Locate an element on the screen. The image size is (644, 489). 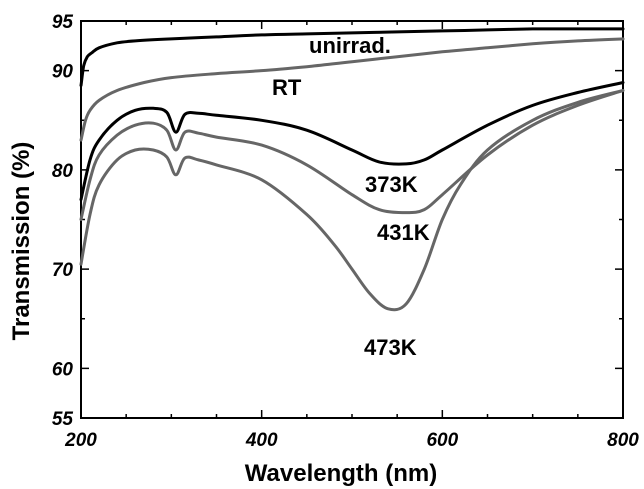
series-label-431k: 431K is located at coordinates (403, 232).